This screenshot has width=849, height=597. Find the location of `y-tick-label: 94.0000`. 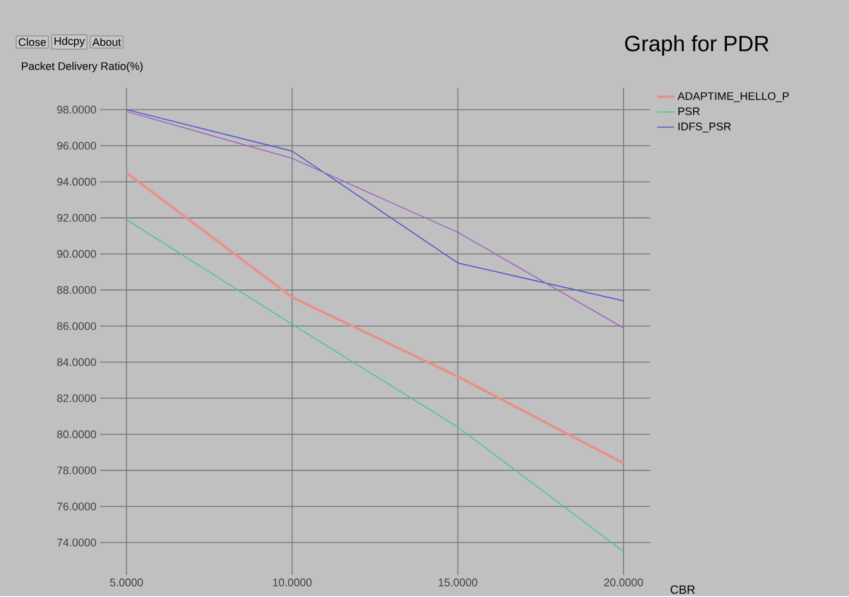

y-tick-label: 94.0000 is located at coordinates (76, 182).